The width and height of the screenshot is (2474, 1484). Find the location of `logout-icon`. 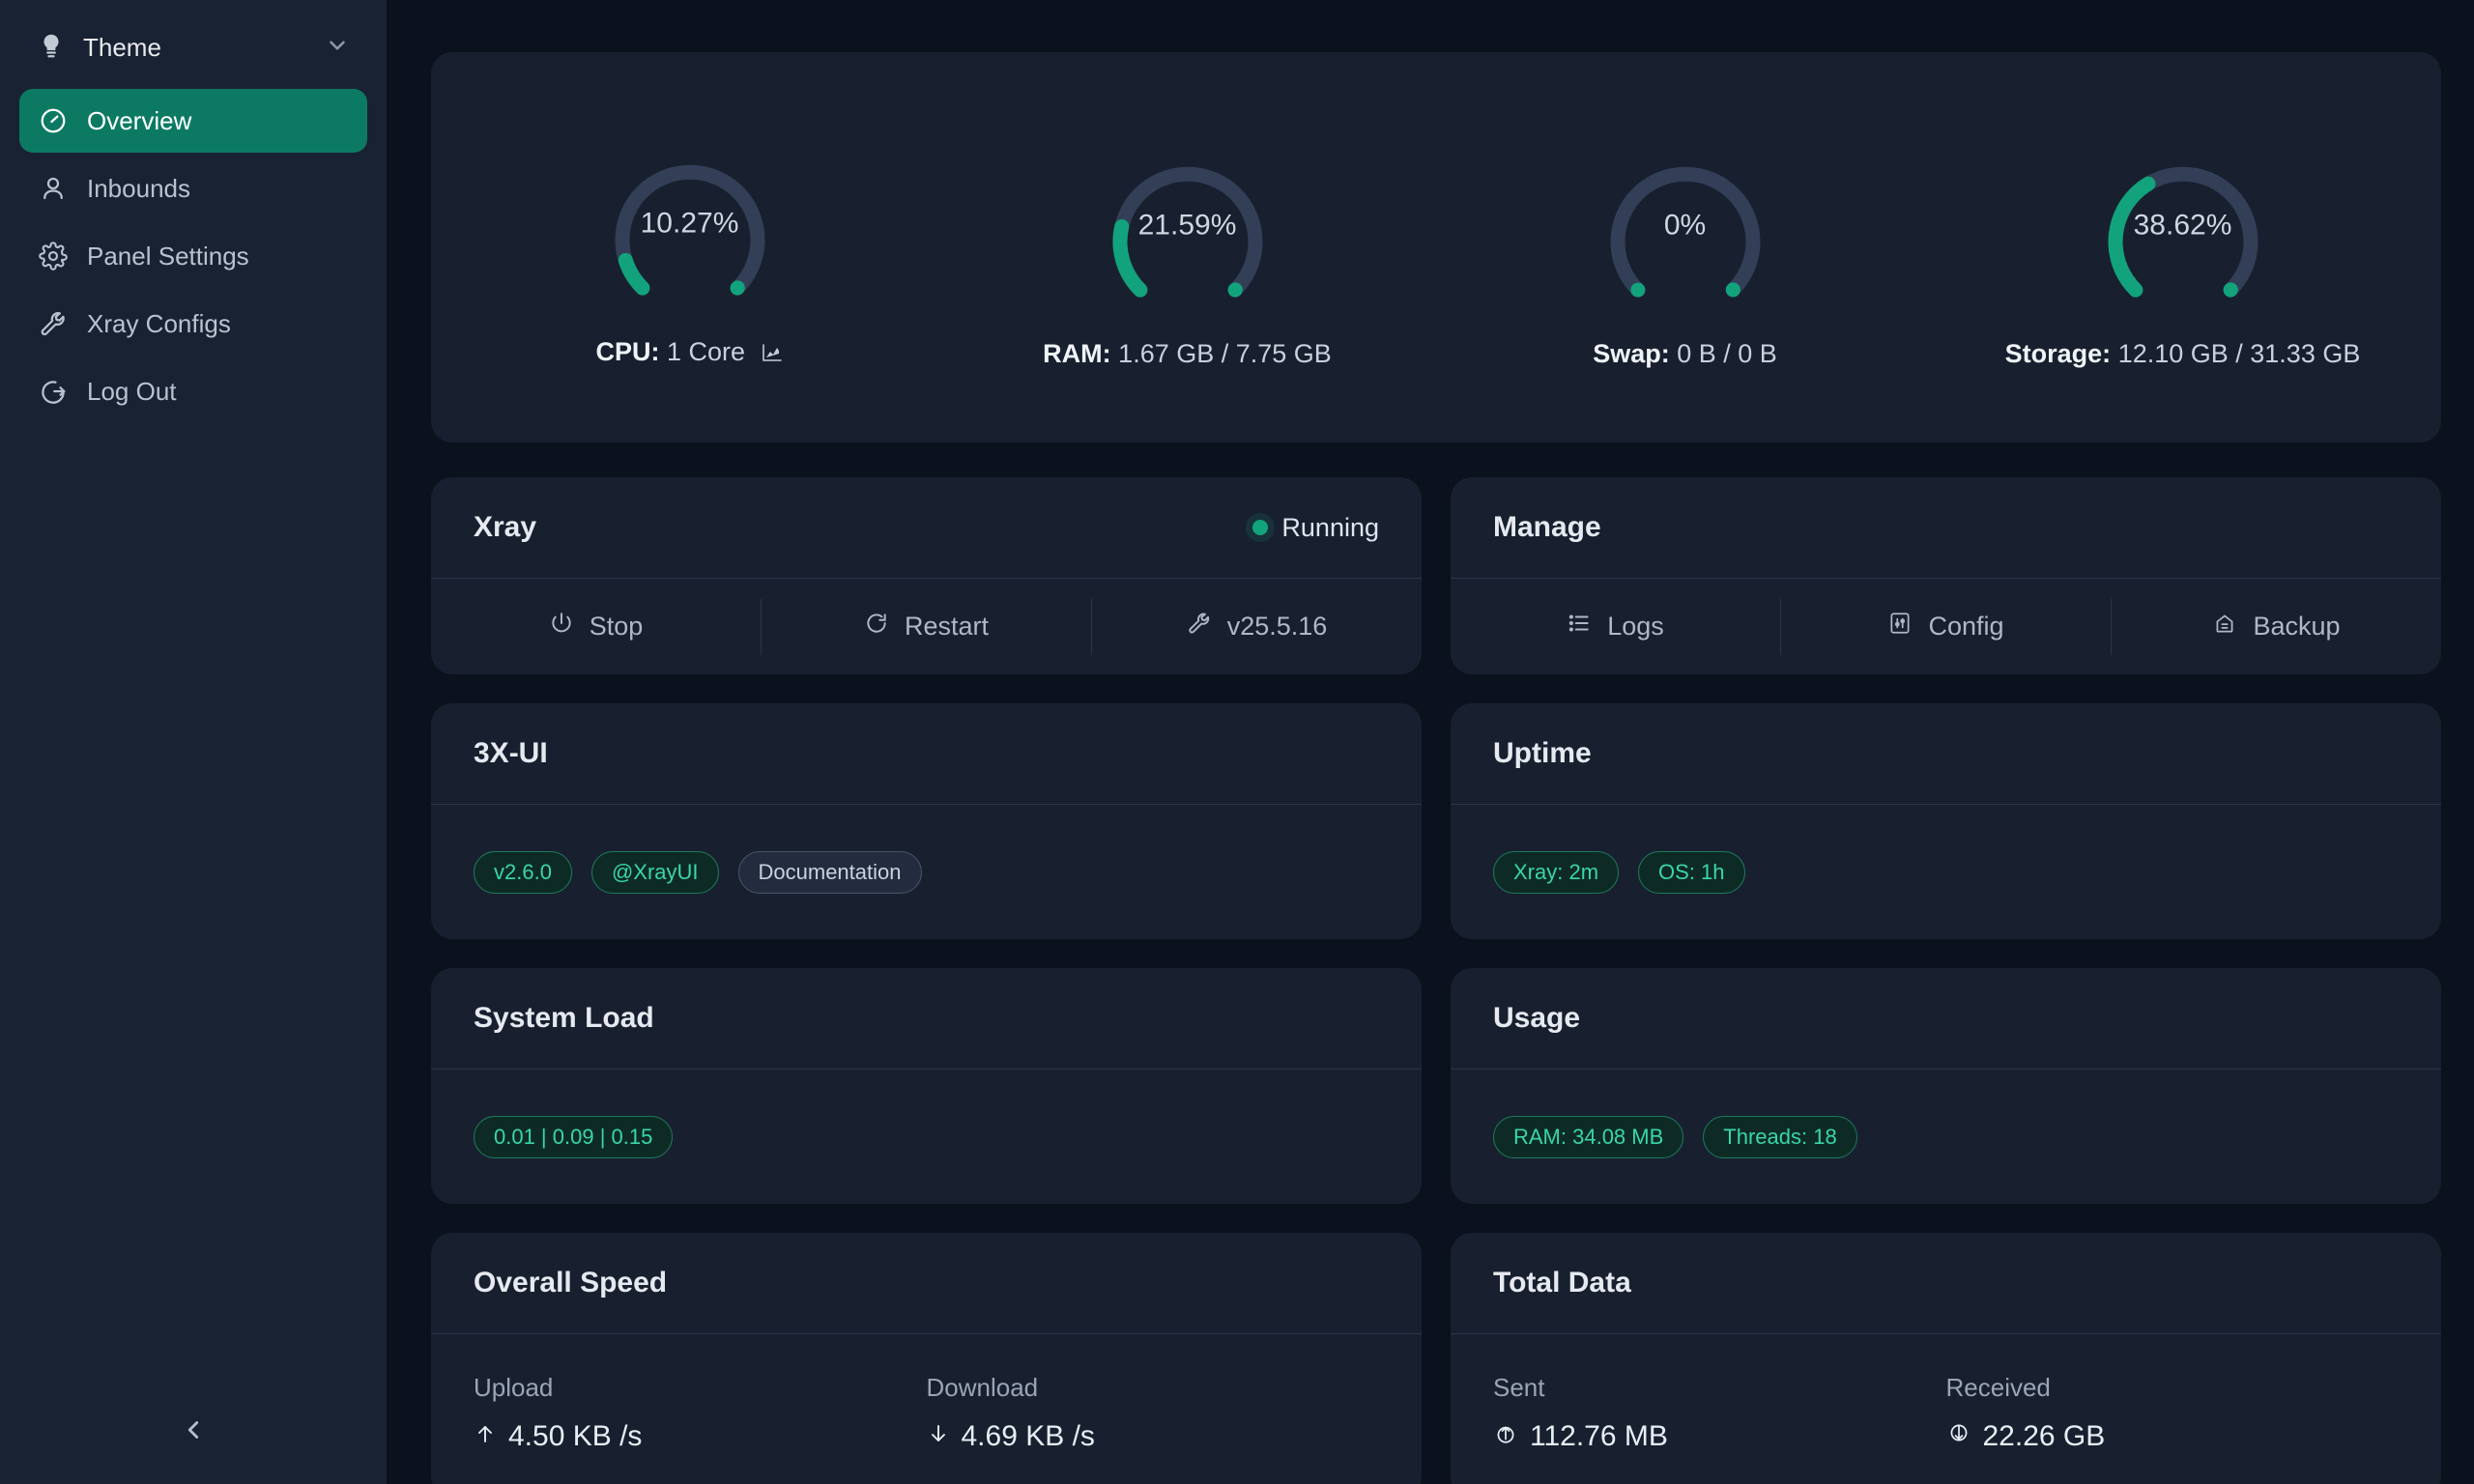

logout-icon is located at coordinates (54, 392).